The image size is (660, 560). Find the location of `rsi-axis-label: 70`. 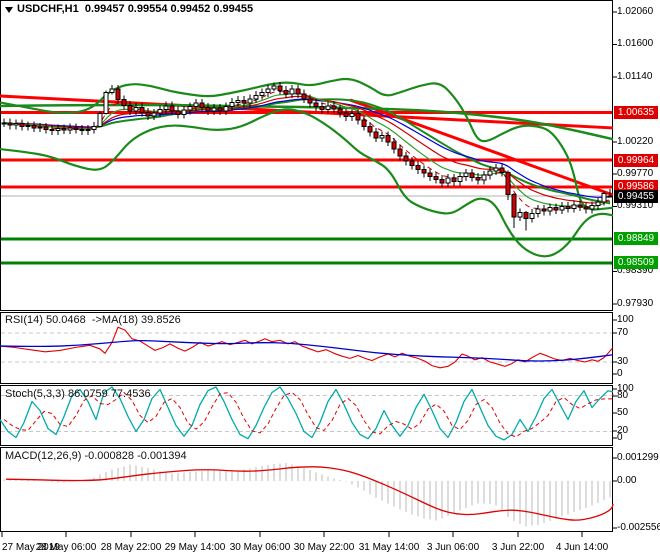

rsi-axis-label: 70 is located at coordinates (623, 332).